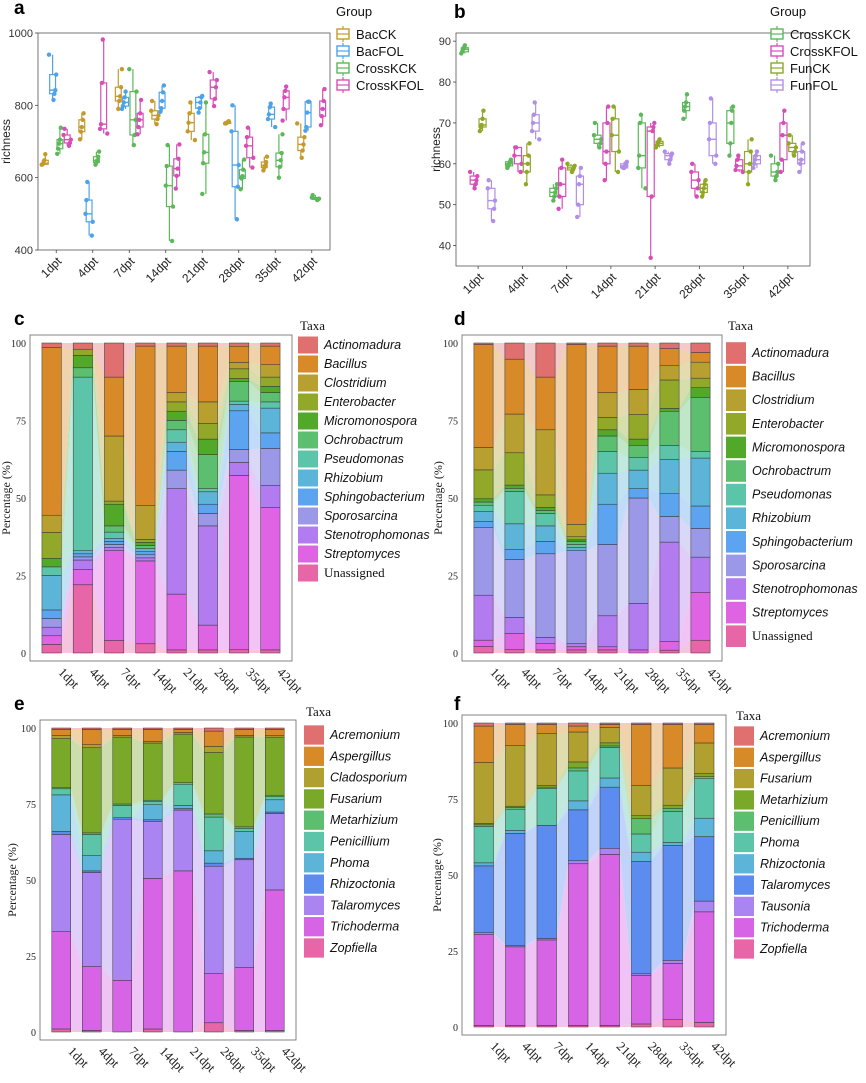 The image size is (866, 1083). What do you see at coordinates (794, 736) in the screenshot?
I see `legend-label: Acremonium` at bounding box center [794, 736].